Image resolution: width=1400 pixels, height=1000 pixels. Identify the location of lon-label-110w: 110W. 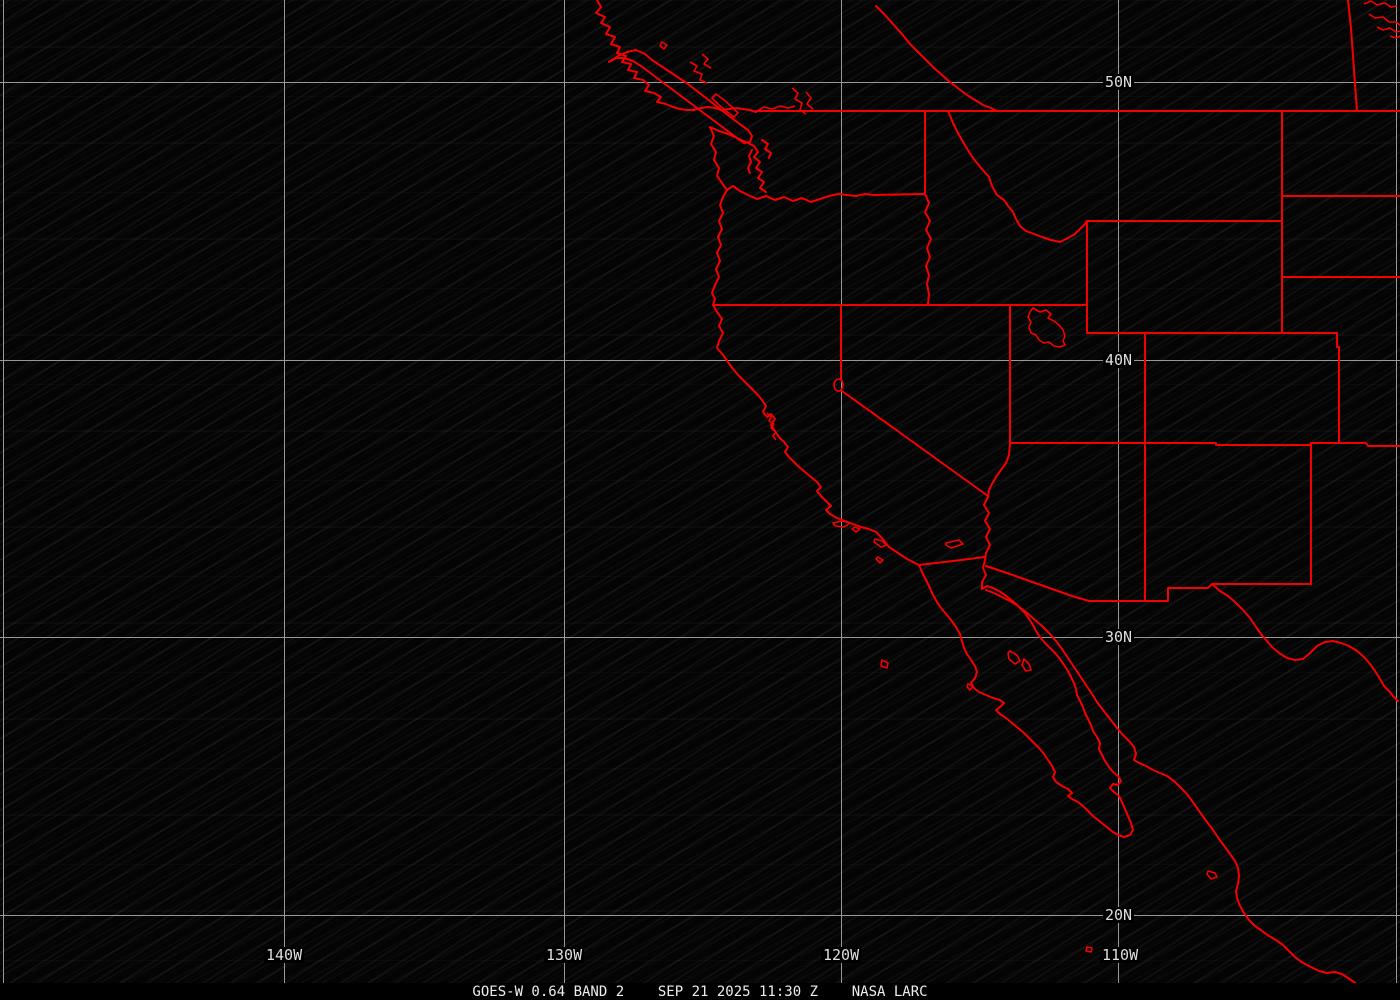
(1120, 955).